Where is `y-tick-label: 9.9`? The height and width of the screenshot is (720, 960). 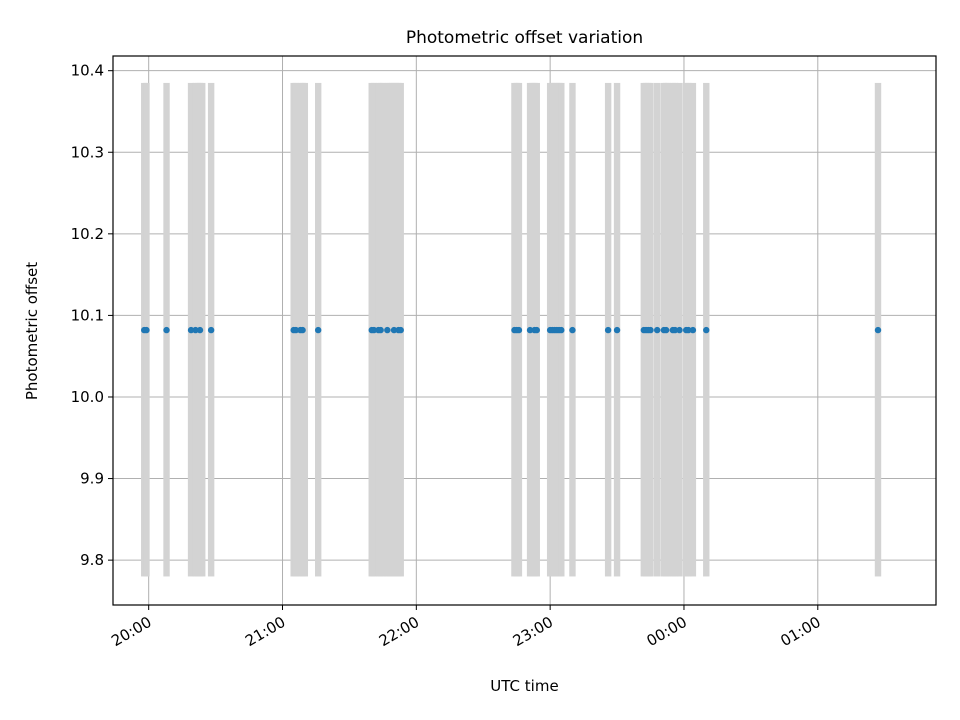
y-tick-label: 9.9 is located at coordinates (92, 479).